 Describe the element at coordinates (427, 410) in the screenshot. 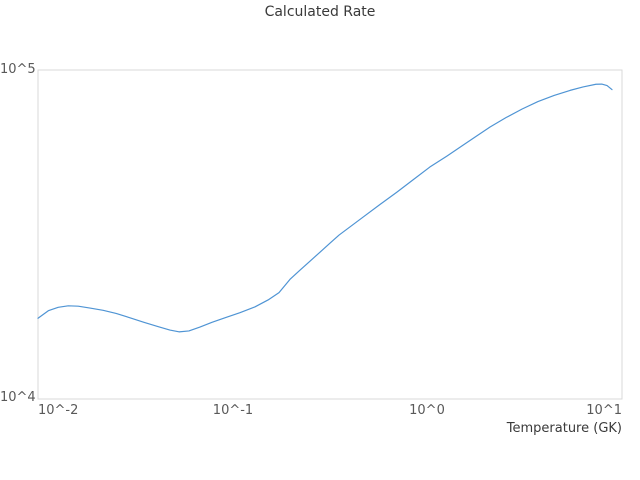

I see `x-tick-1e0: 10^0` at that location.